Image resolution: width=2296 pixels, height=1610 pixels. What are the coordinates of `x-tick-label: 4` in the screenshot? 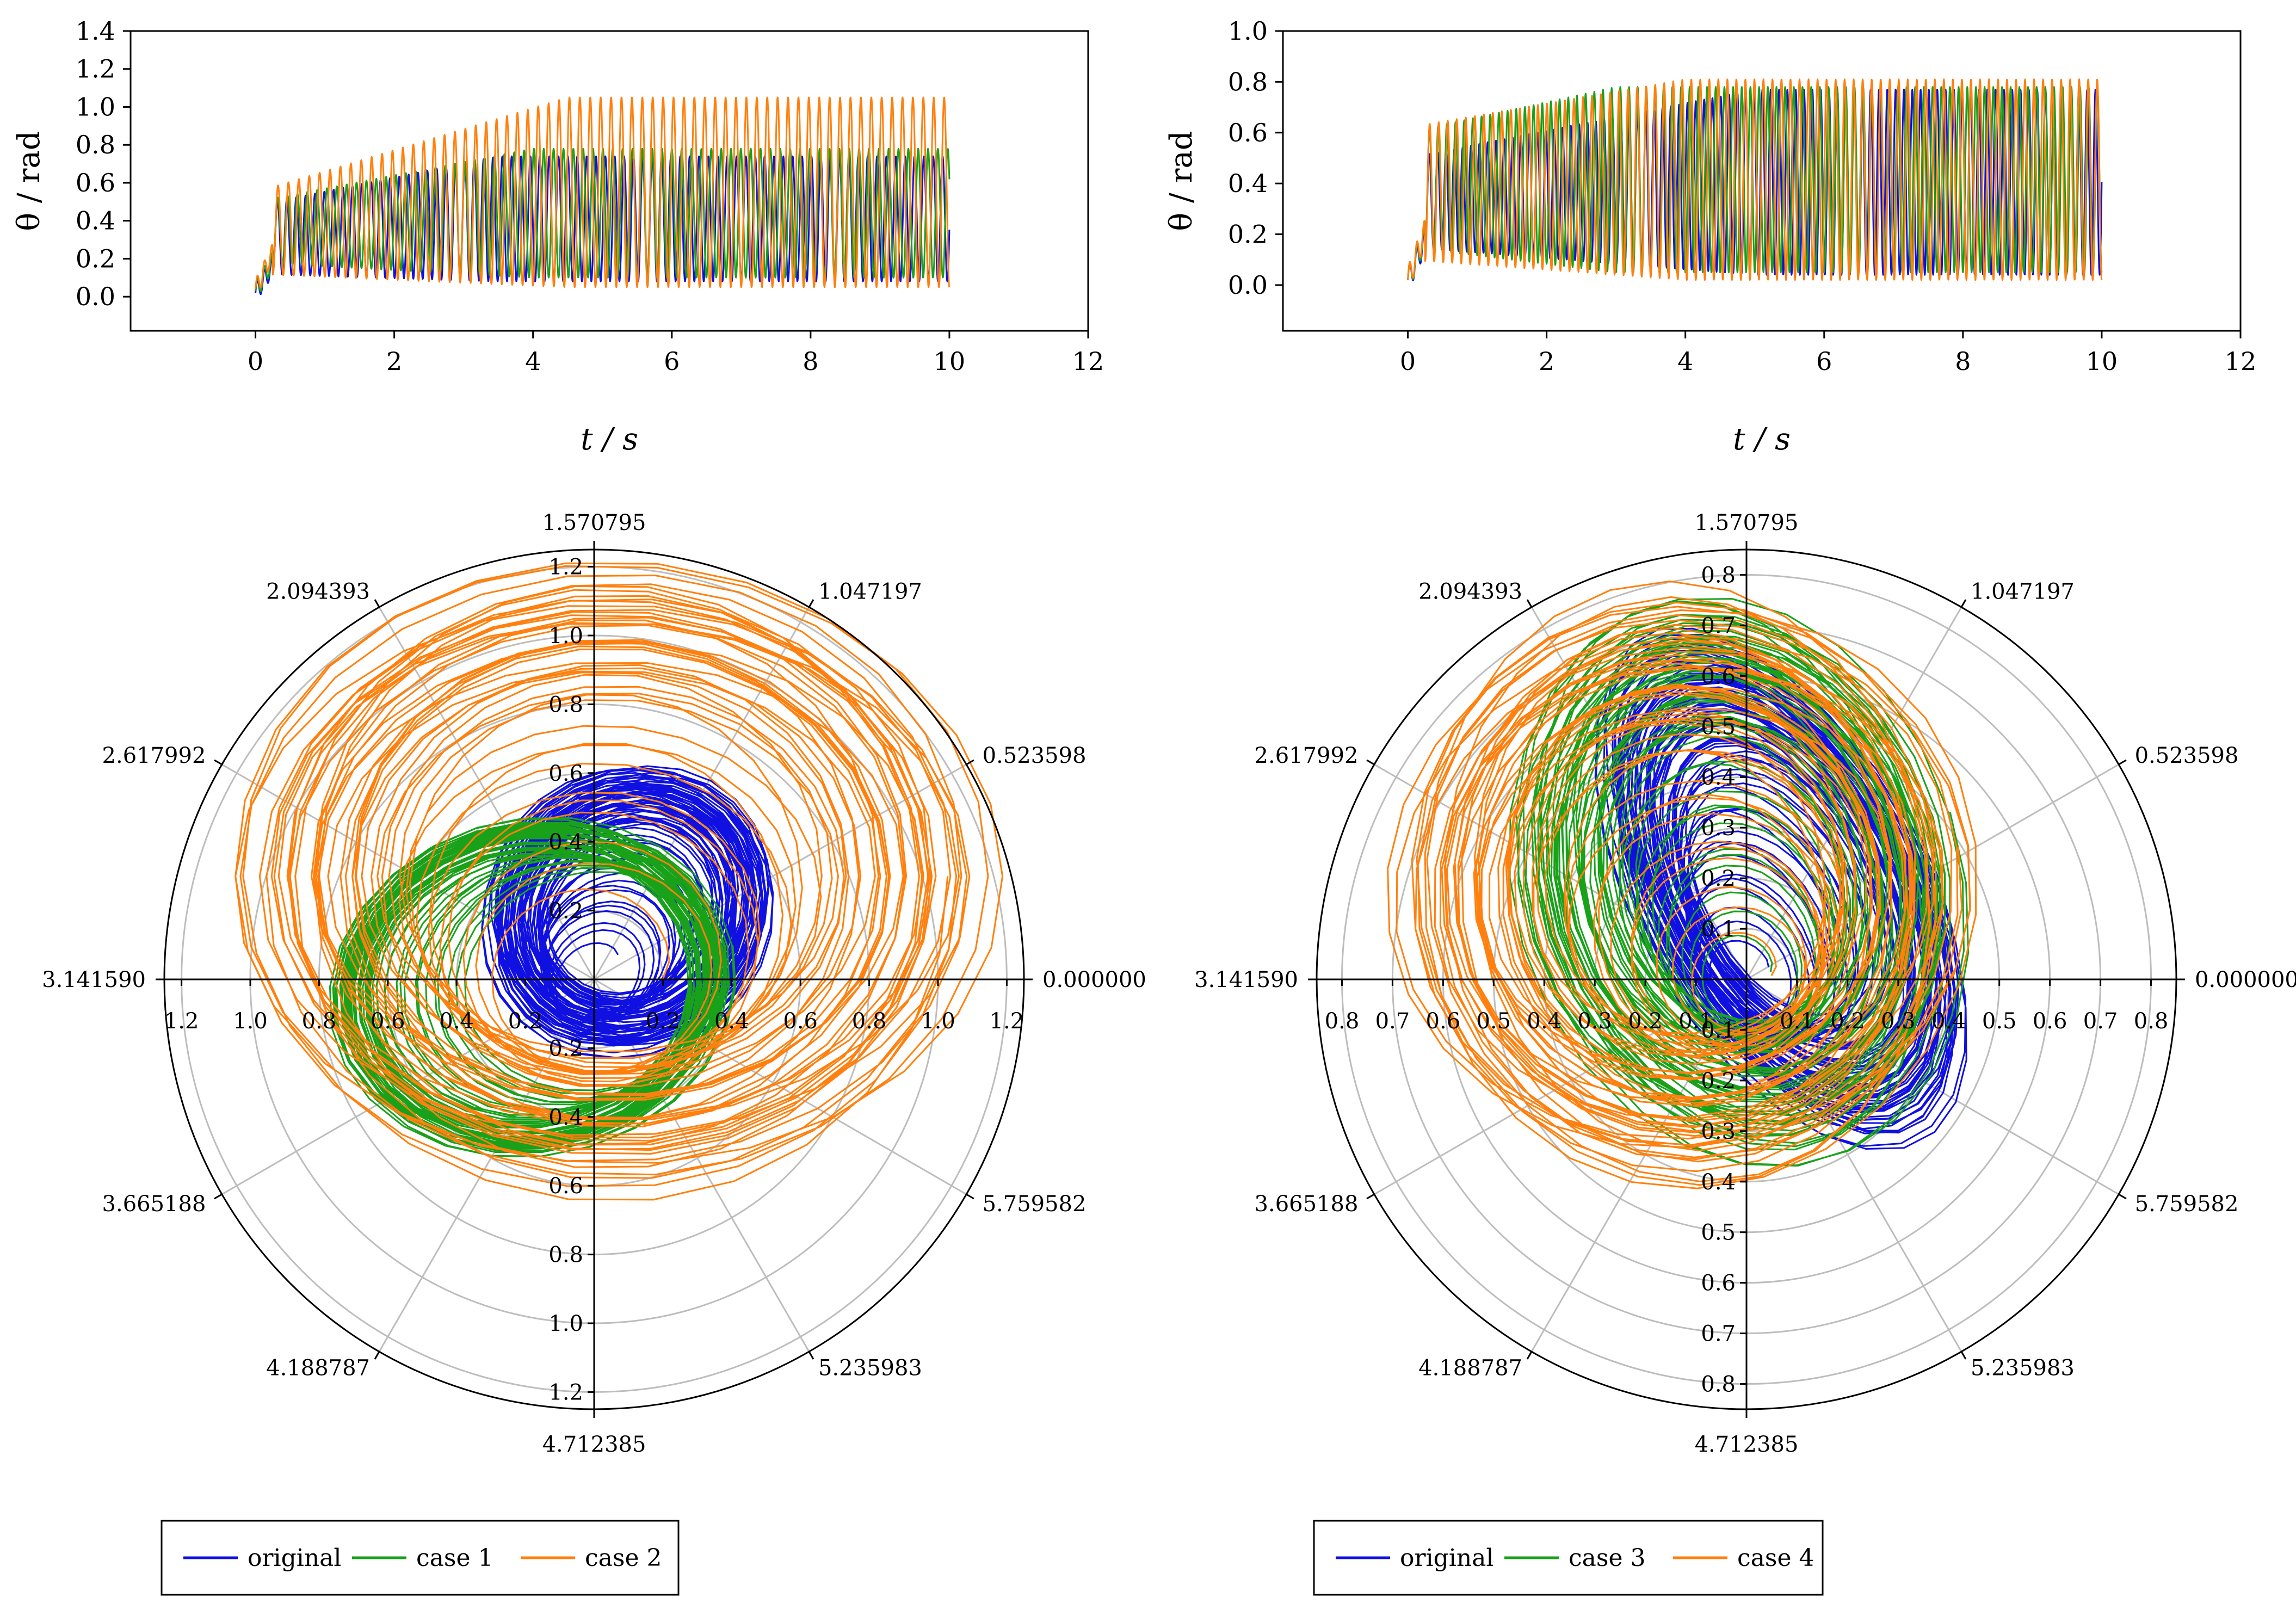 It's located at (1685, 361).